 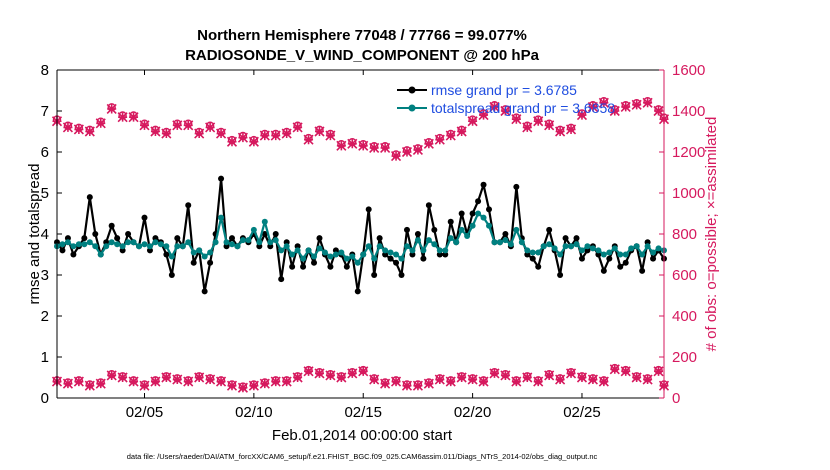 I want to click on y-left-tick-label: 3, so click(x=45, y=275).